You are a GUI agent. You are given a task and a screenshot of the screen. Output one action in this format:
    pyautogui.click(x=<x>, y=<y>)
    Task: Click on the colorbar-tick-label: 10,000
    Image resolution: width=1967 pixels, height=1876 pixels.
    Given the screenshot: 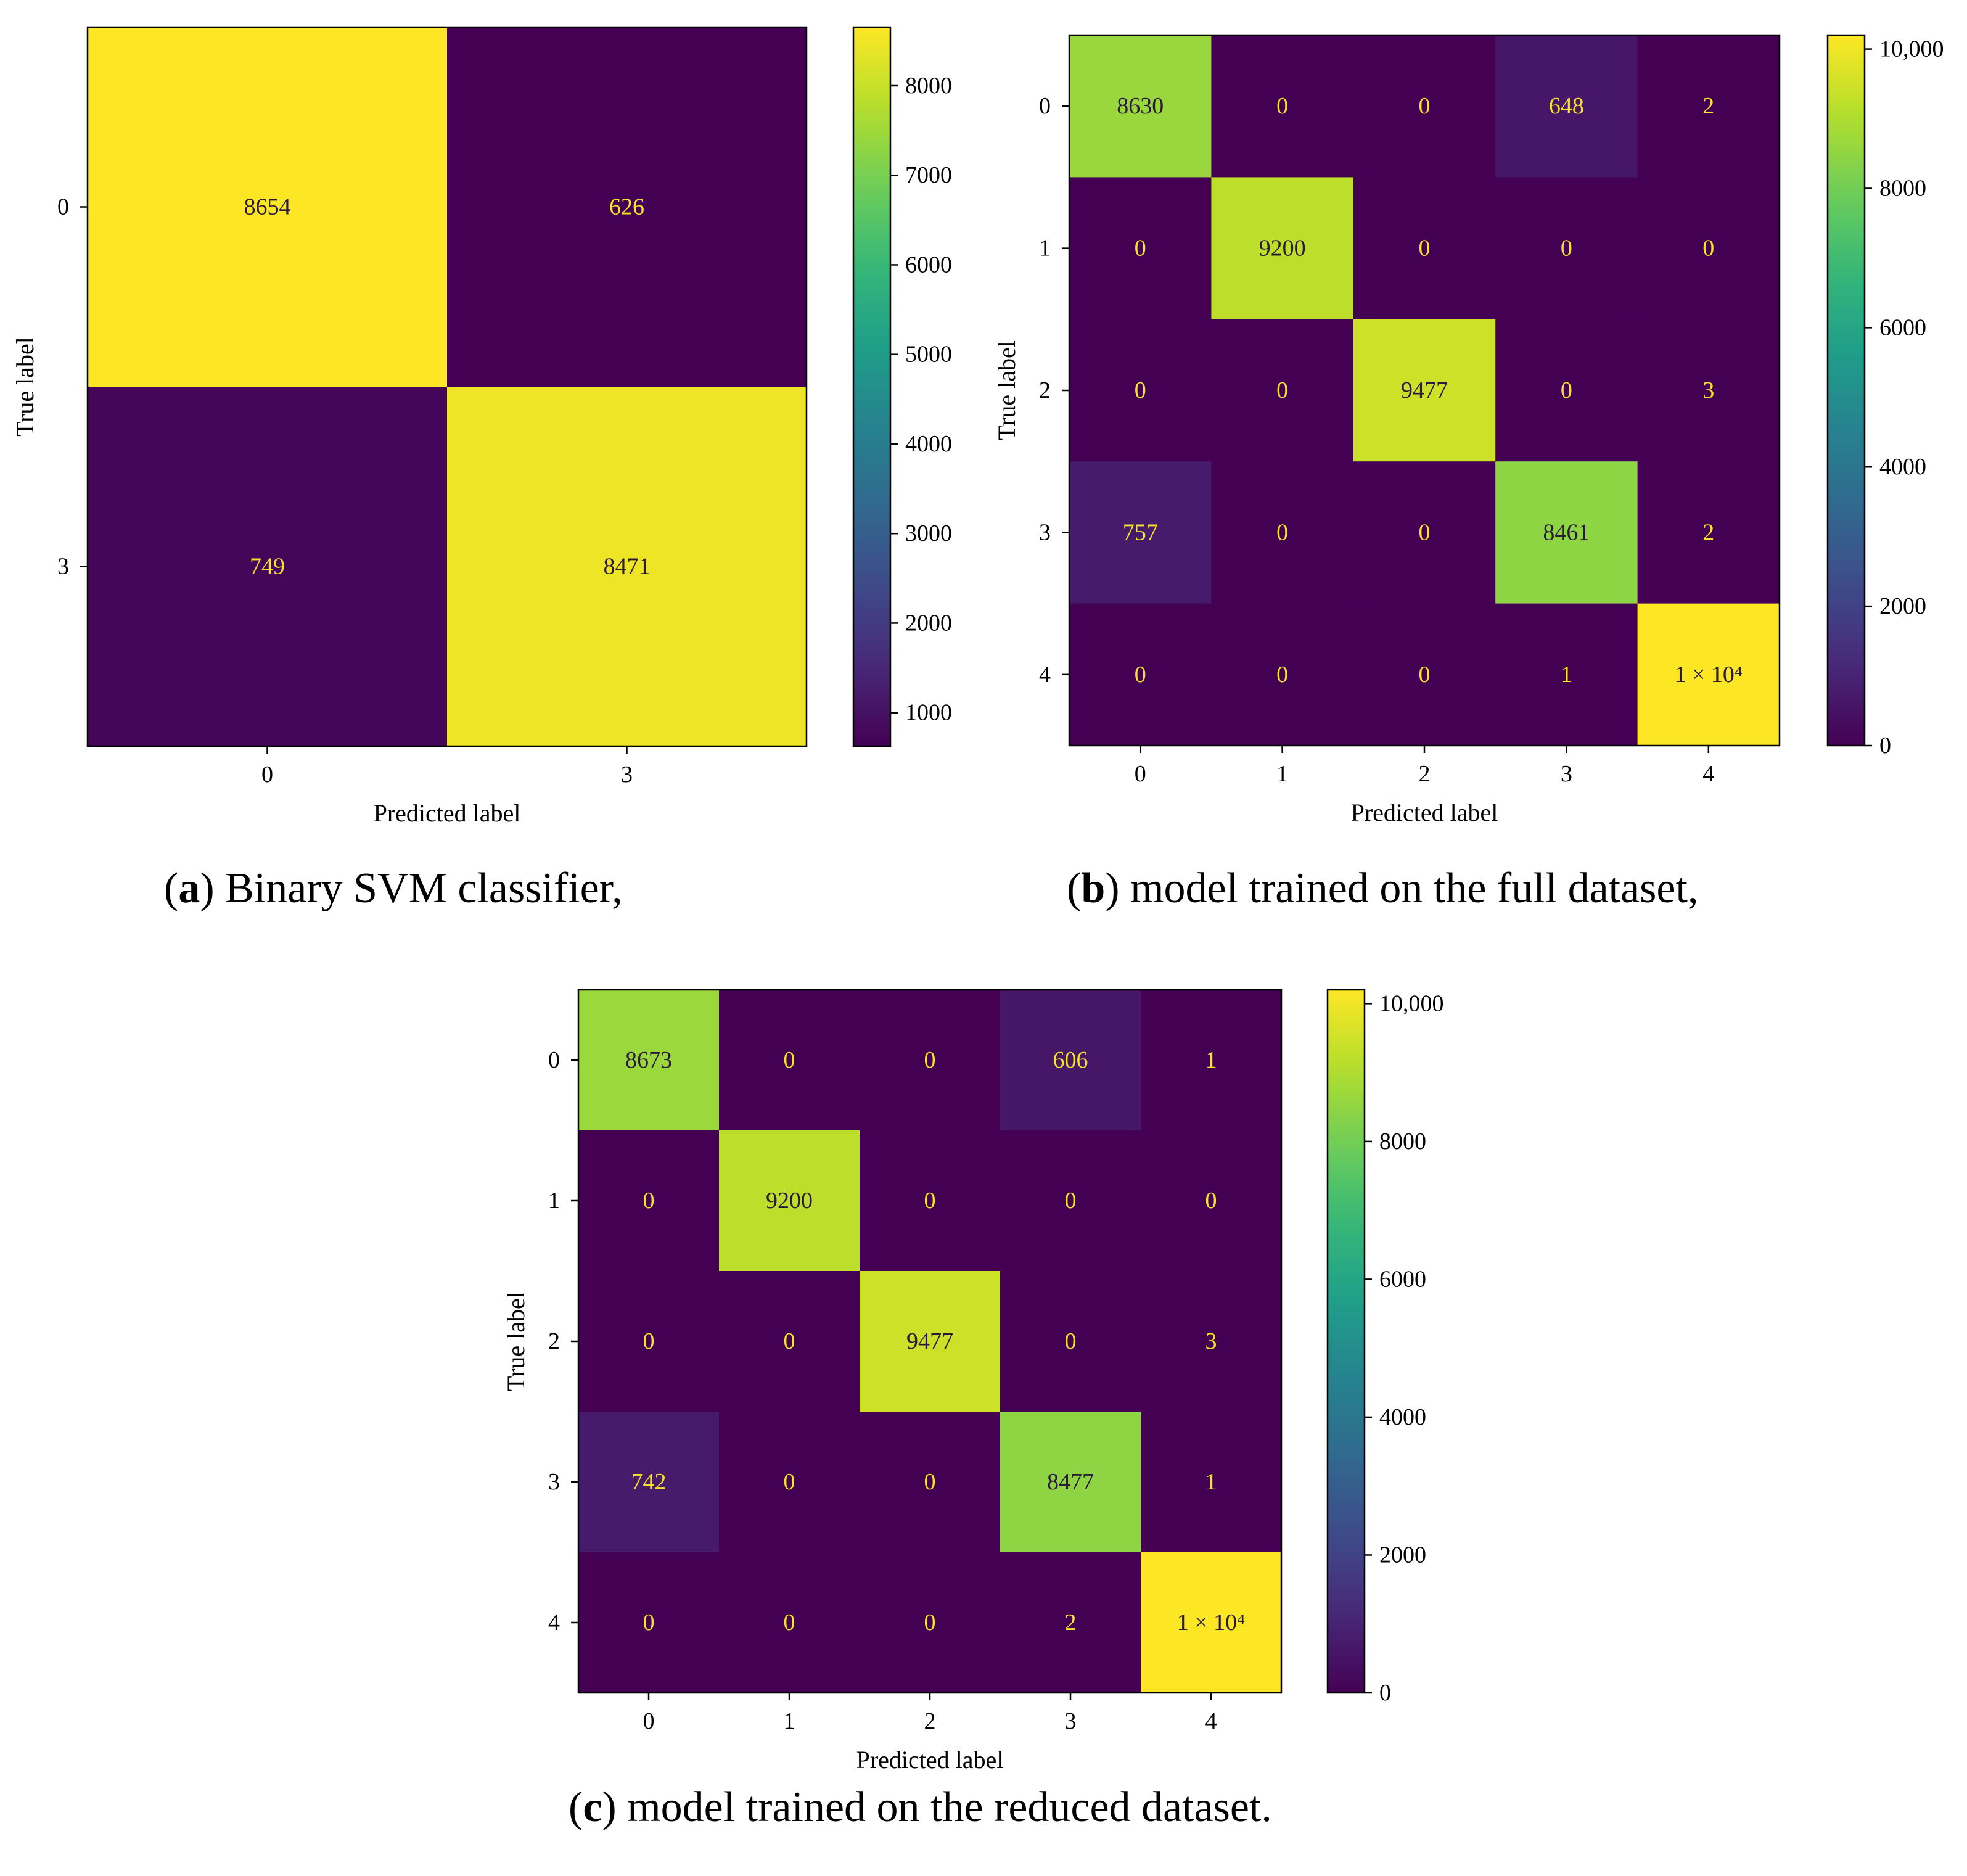 What is the action you would take?
    pyautogui.click(x=1411, y=1003)
    